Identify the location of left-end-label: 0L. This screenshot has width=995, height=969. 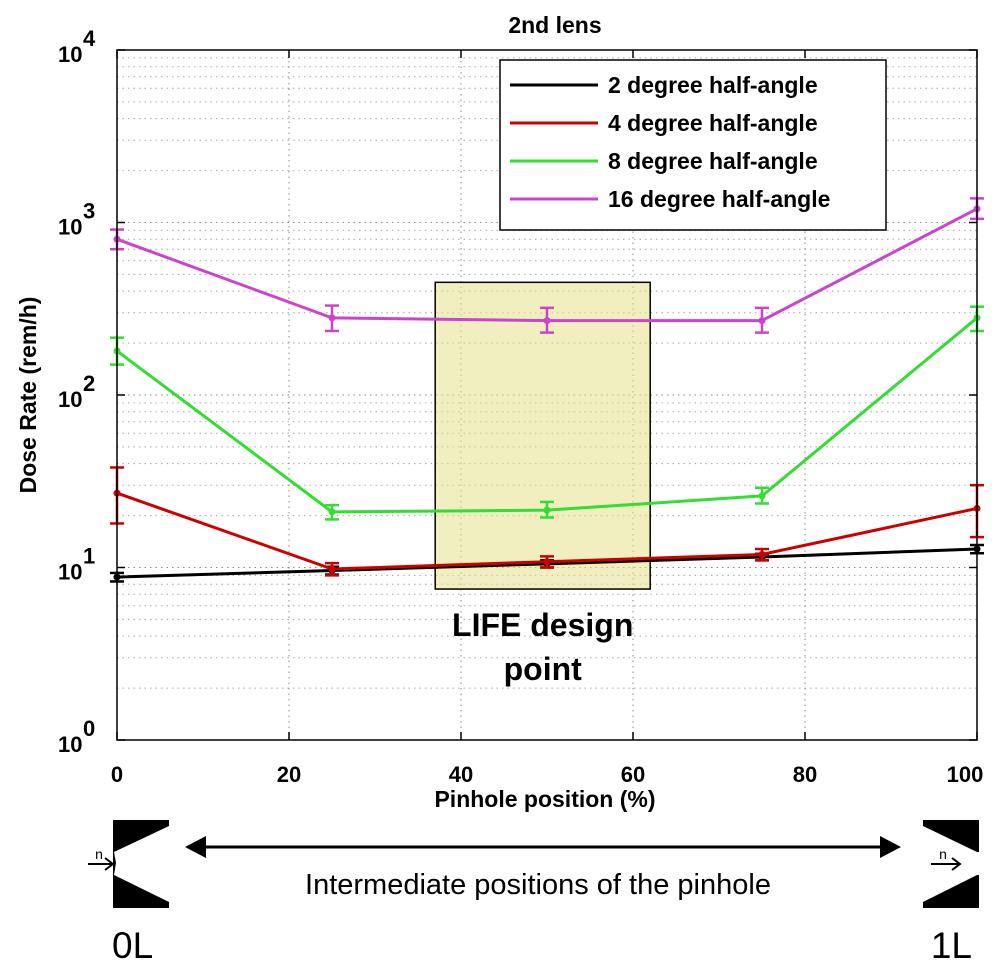
(132, 945).